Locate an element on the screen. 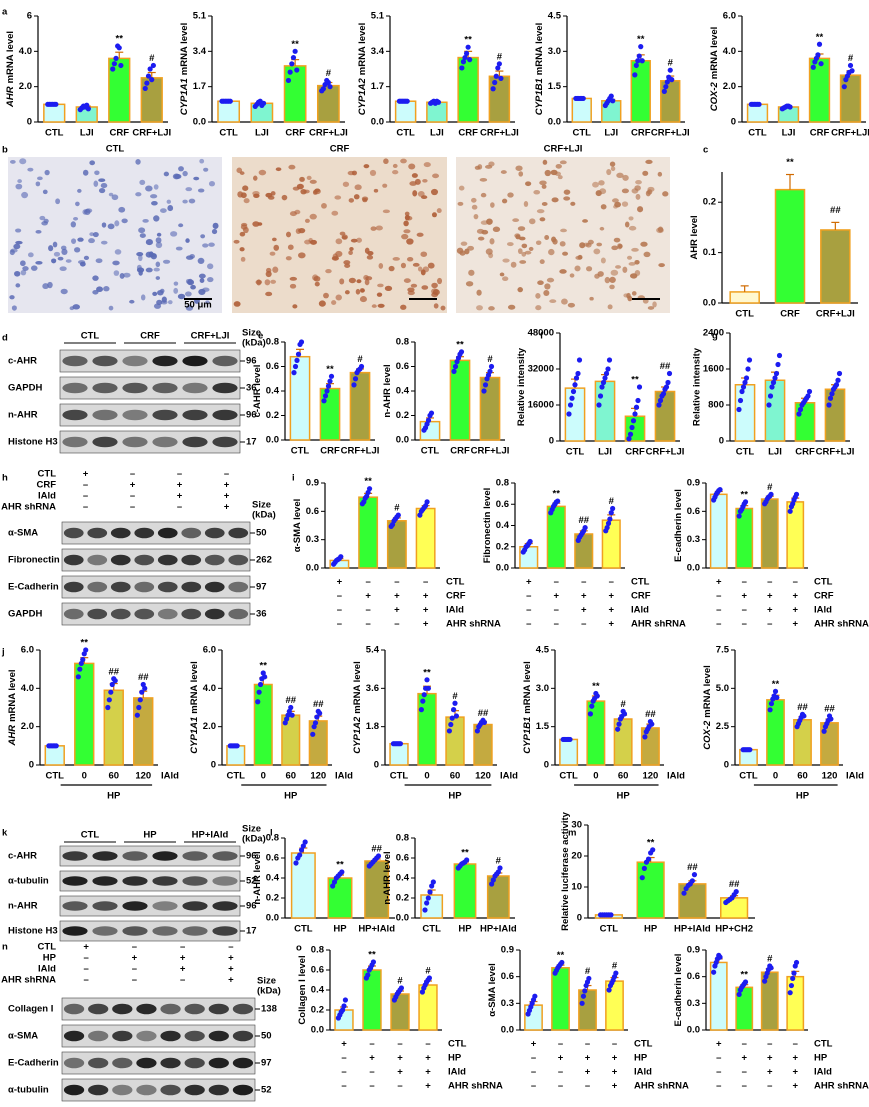  x-tick-label: HP is located at coordinates (340, 929).